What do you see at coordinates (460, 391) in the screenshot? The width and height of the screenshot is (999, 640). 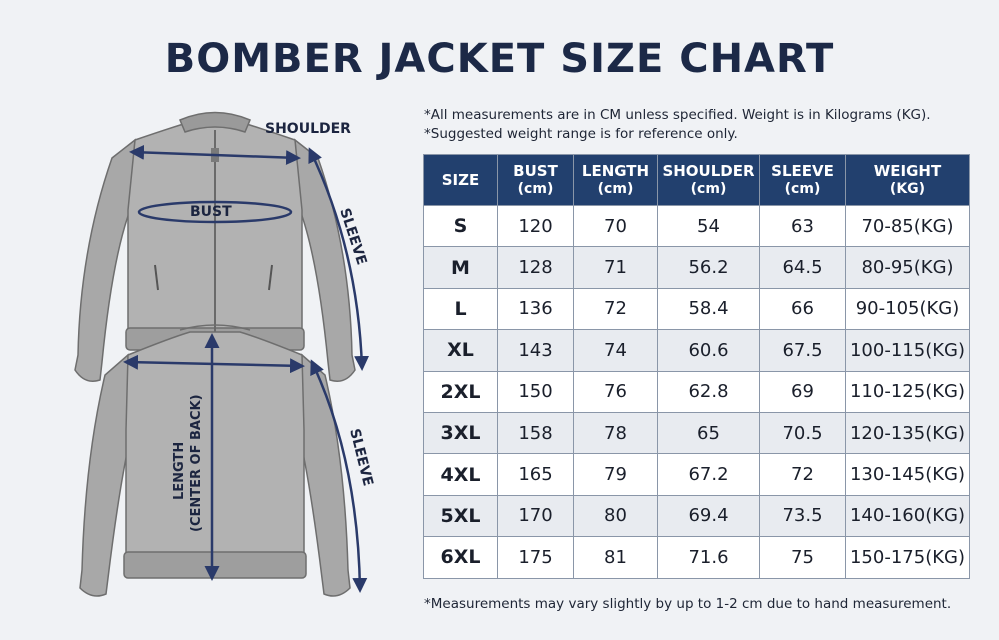 I see `size-cell: 2XL` at bounding box center [460, 391].